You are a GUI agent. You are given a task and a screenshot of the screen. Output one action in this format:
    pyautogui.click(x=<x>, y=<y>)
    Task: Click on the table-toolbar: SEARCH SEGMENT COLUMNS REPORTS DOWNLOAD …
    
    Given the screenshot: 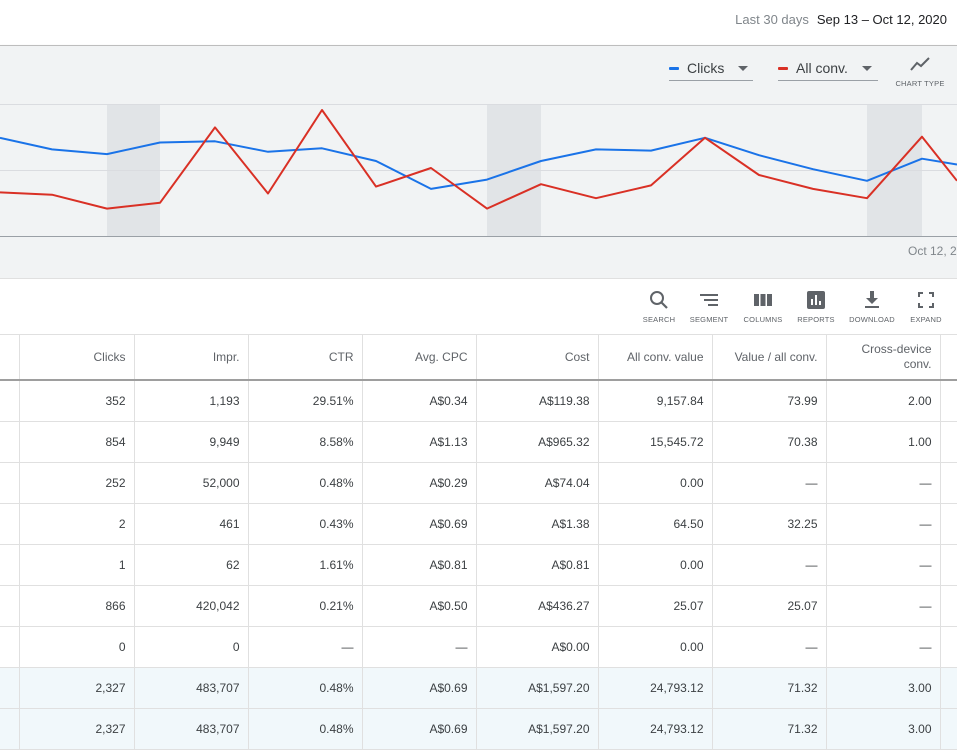 What is the action you would take?
    pyautogui.click(x=478, y=306)
    